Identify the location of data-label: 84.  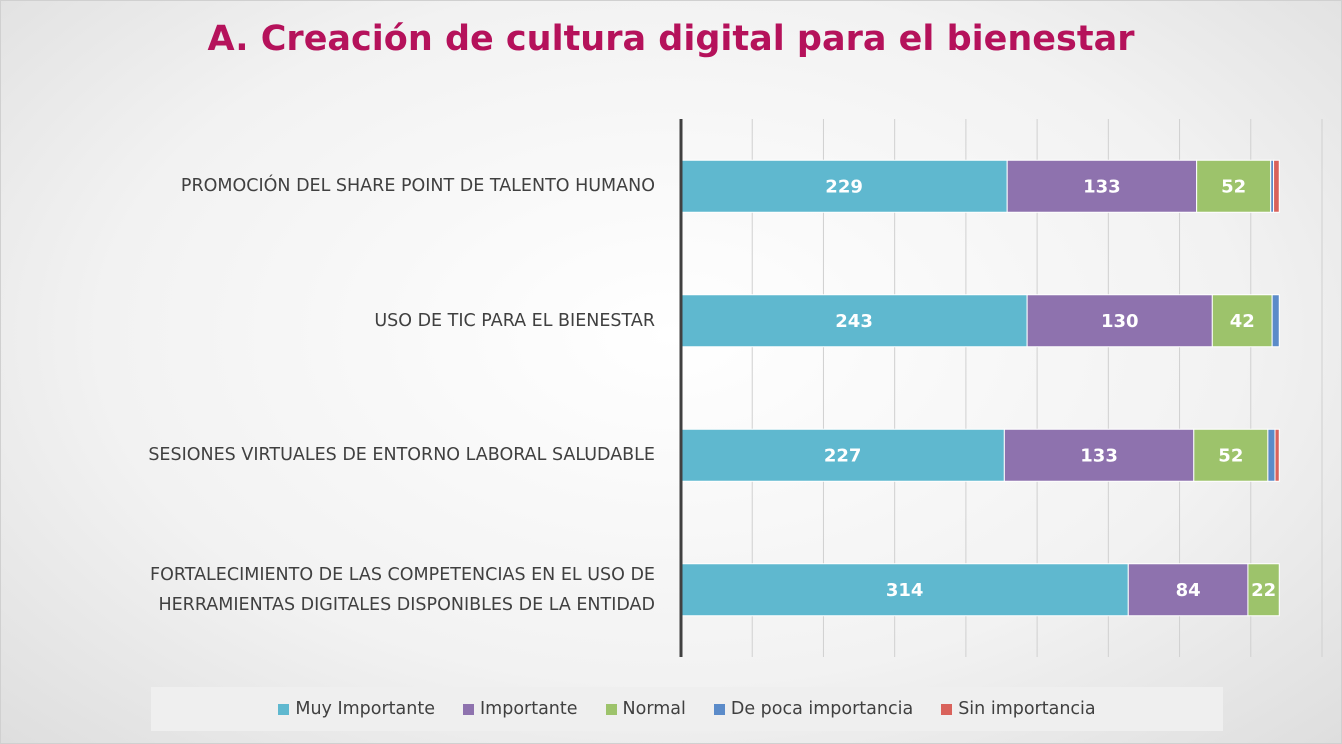
(1188, 590).